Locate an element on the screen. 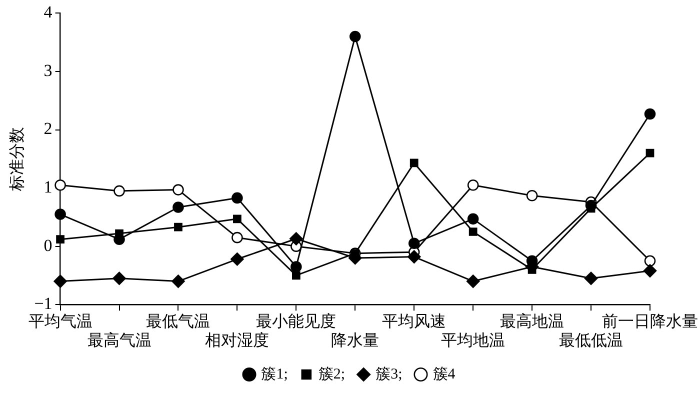  y-tick-label: 1 is located at coordinates (48, 187).